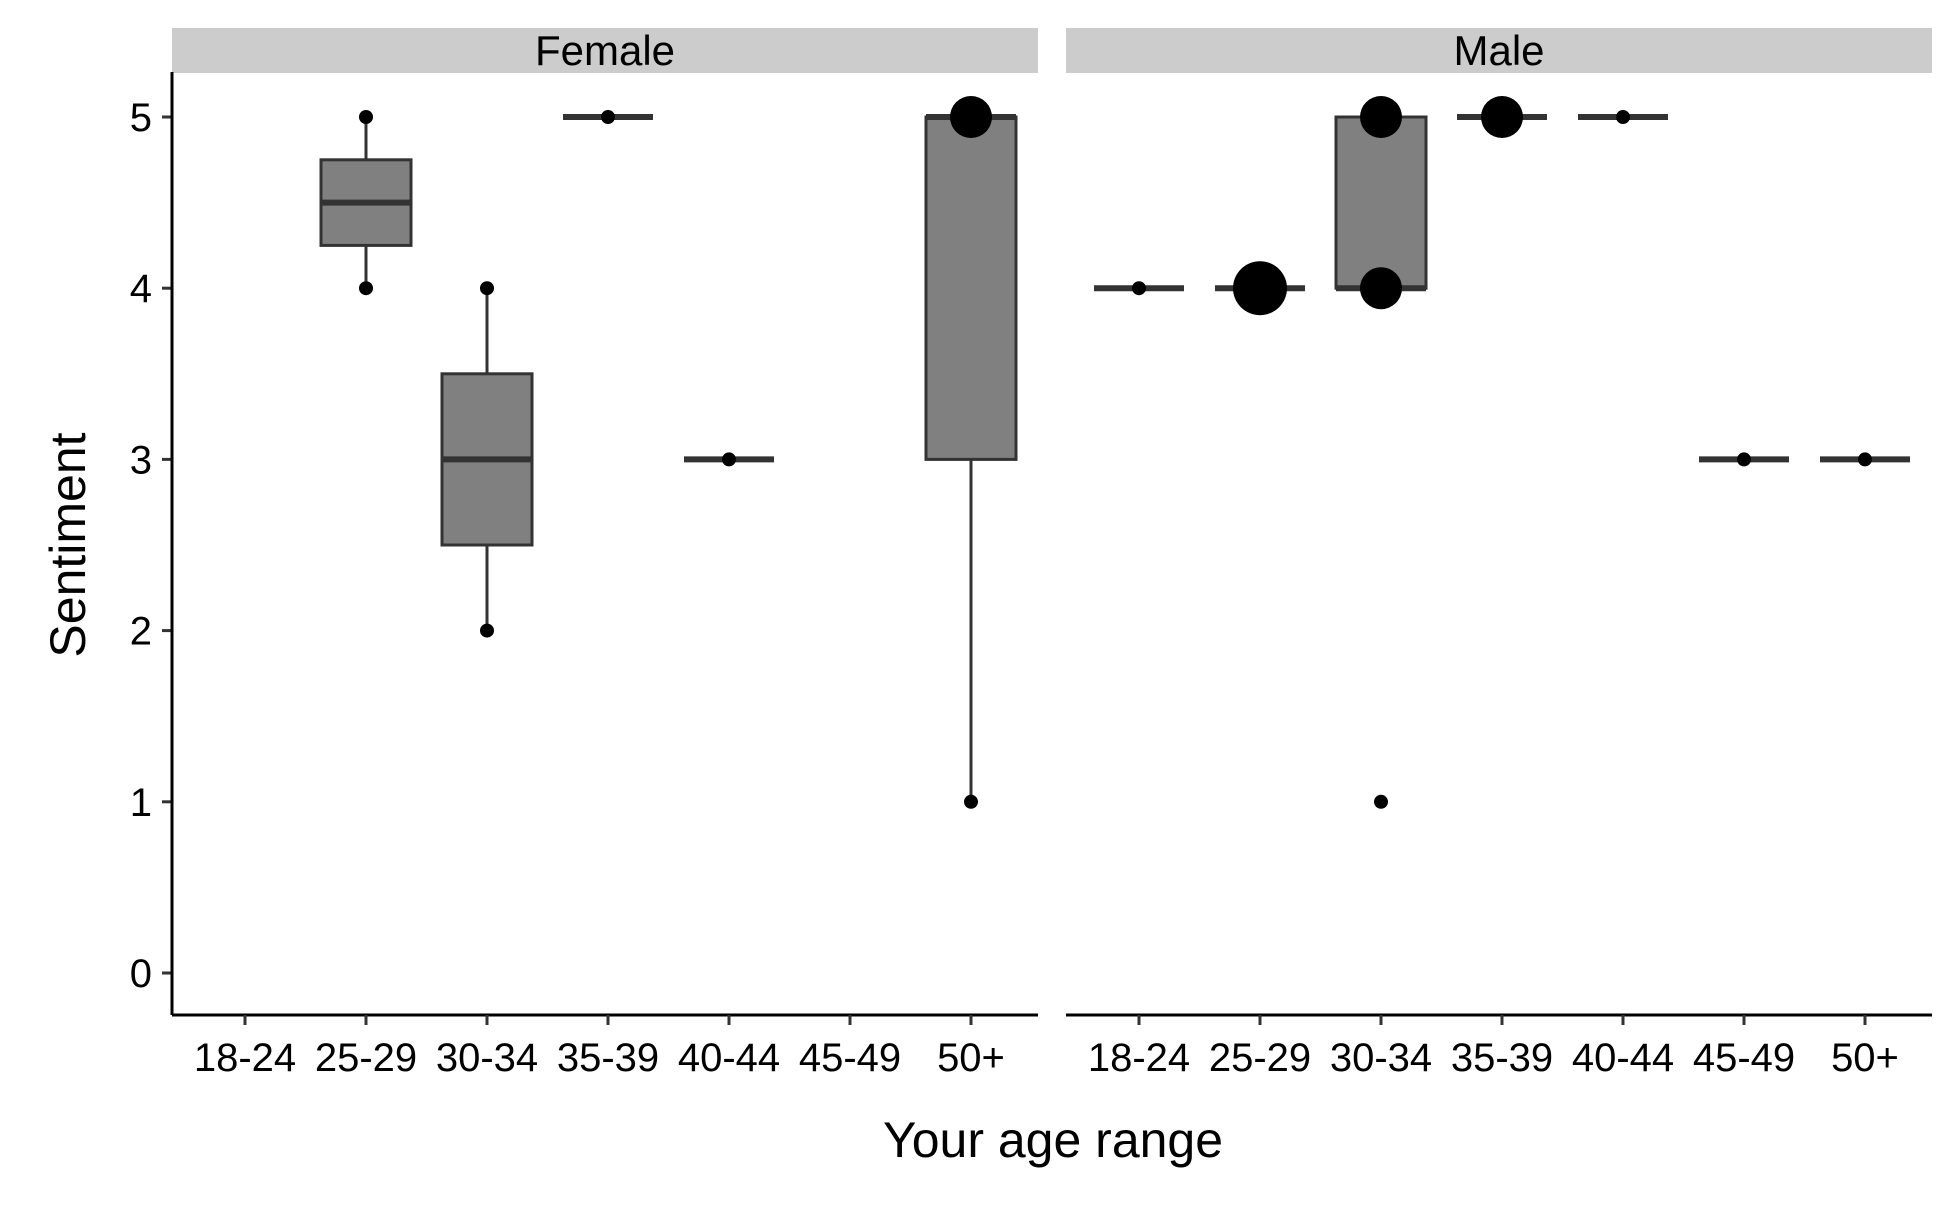 The image size is (1950, 1205). I want to click on x-axis-title: Your age range, so click(1053, 1140).